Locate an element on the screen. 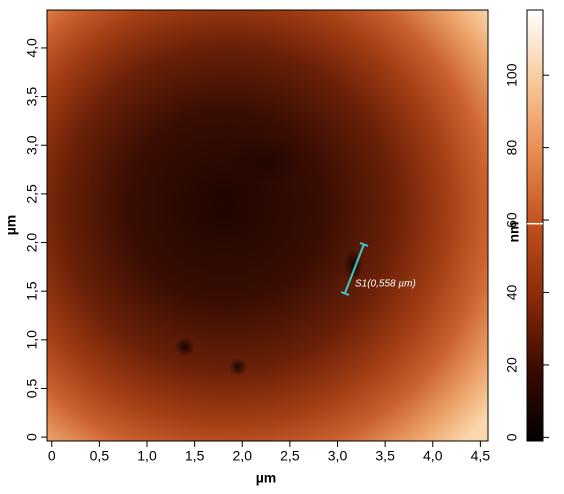  x-tick-label: 2,0 is located at coordinates (243, 456).